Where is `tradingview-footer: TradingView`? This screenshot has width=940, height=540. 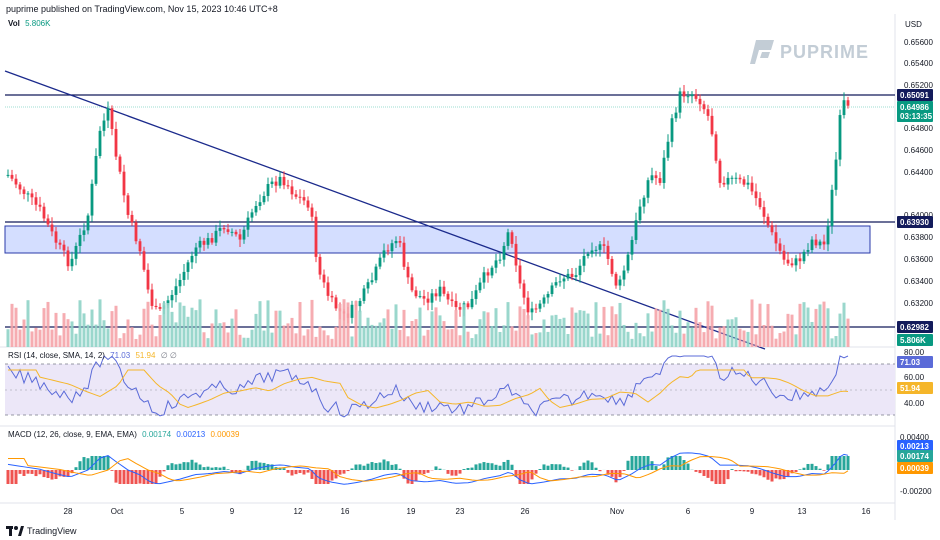 tradingview-footer: TradingView is located at coordinates (41, 531).